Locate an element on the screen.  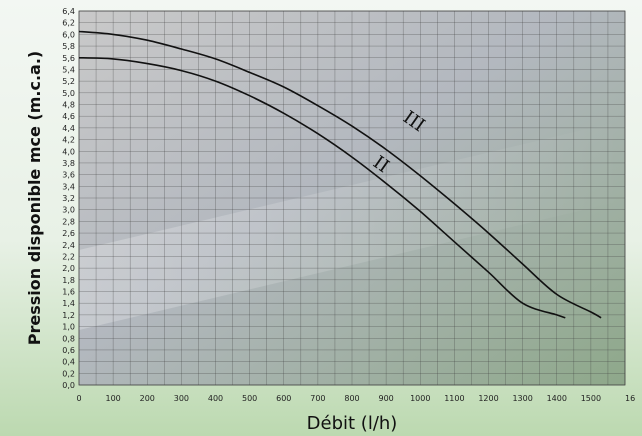
y-axis-title: Pression disponible mce (m.c.a.) is located at coordinates (34, 198).